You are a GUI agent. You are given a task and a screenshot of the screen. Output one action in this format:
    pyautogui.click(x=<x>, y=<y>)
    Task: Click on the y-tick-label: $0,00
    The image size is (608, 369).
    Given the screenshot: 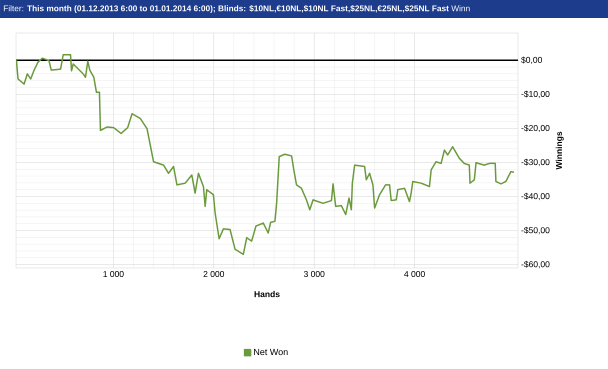 What is the action you would take?
    pyautogui.click(x=531, y=60)
    